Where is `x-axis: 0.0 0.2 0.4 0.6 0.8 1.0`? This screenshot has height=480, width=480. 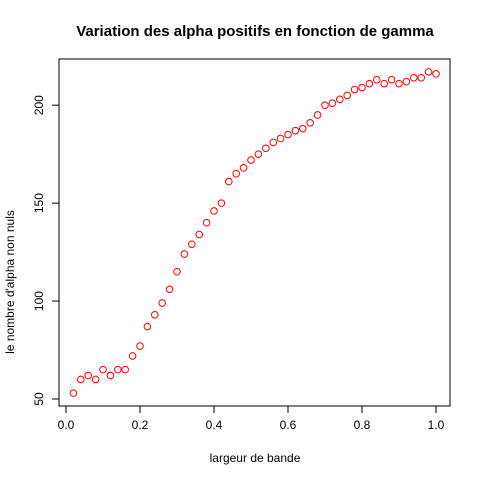
x-axis: 0.0 0.2 0.4 0.6 0.8 1.0 is located at coordinates (251, 419).